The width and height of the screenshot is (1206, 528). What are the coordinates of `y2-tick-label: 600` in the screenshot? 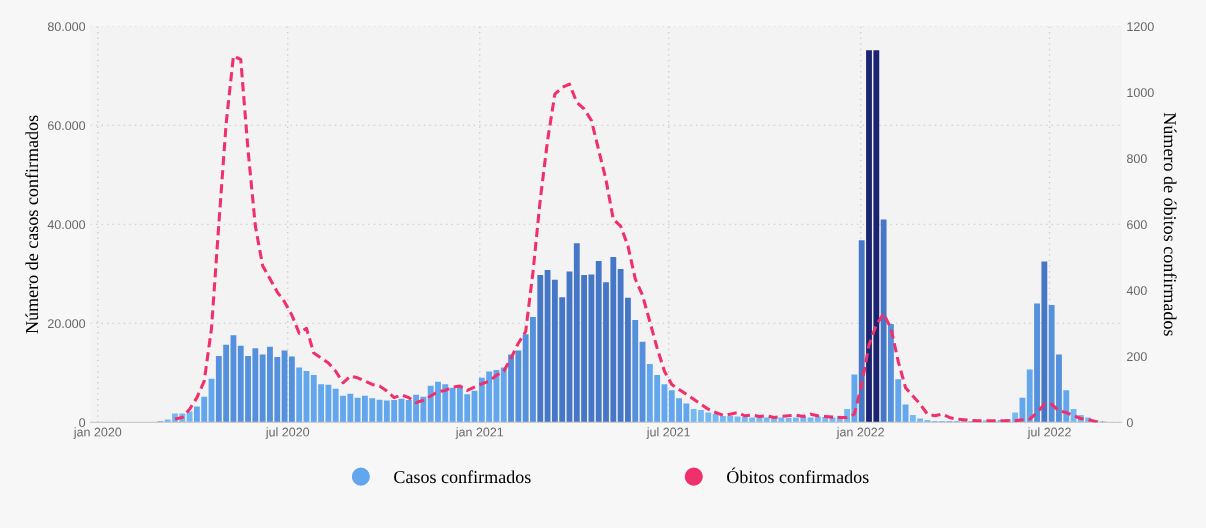 It's located at (1137, 225).